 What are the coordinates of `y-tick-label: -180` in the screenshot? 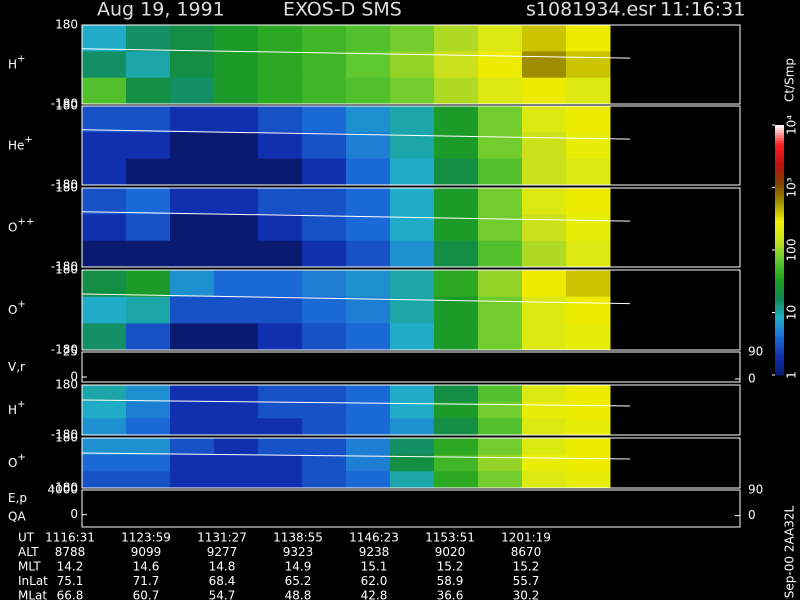 It's located at (64, 350).